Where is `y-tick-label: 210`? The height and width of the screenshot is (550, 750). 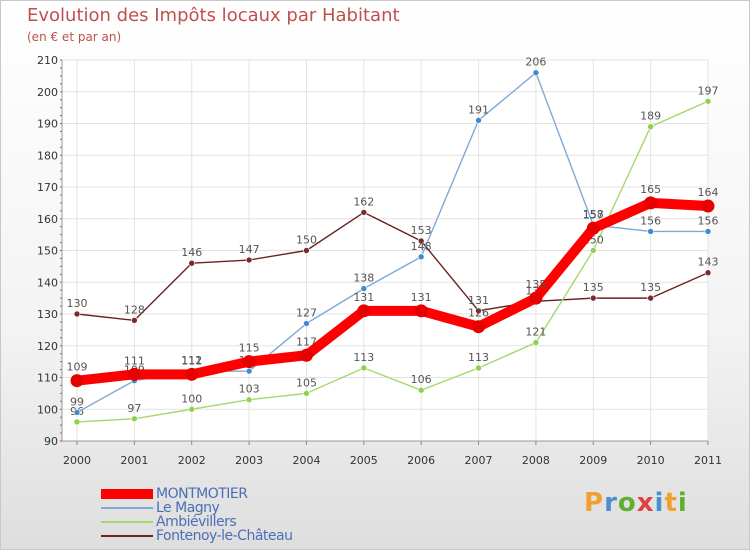
y-tick-label: 210 is located at coordinates (47, 60).